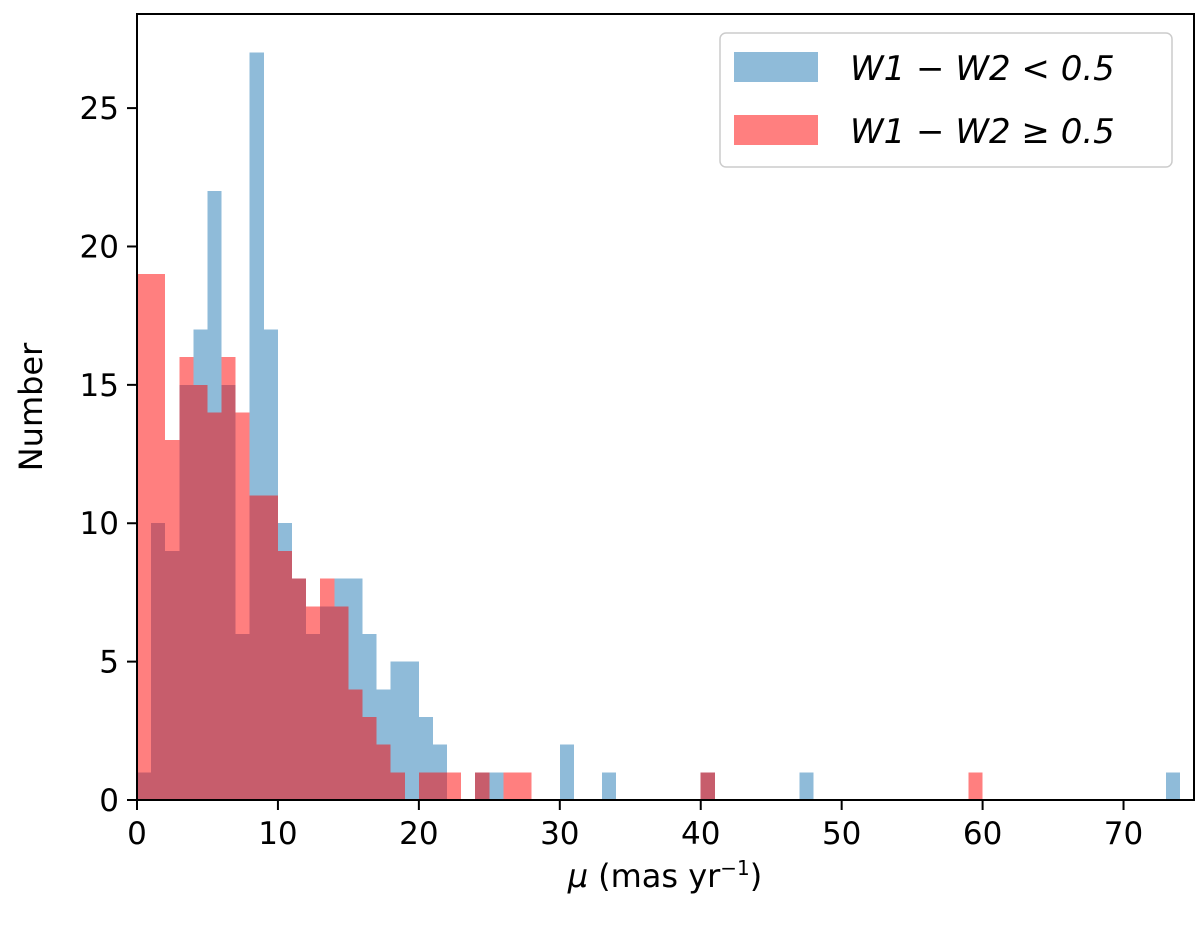 The height and width of the screenshot is (927, 1200). Describe the element at coordinates (270, 647) in the screenshot. I see `bar-series1-bin9` at that location.